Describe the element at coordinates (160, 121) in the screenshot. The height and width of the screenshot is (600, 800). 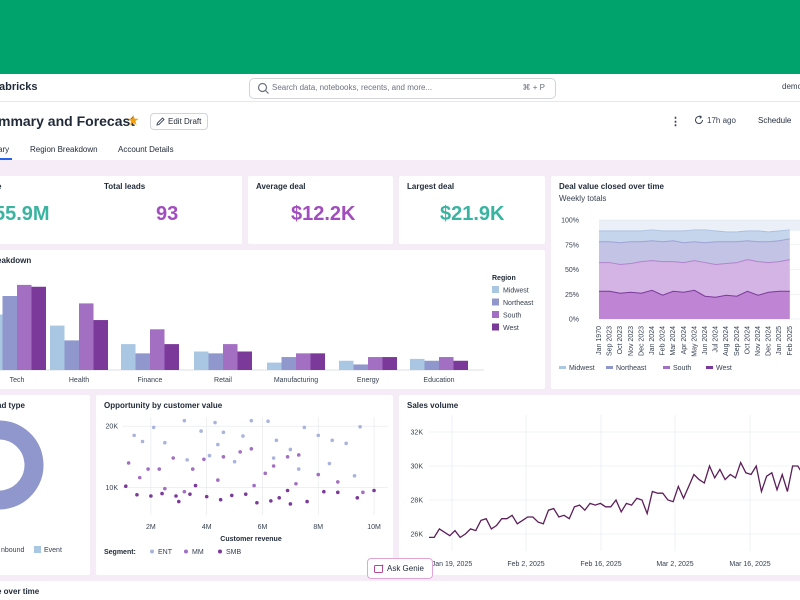
I see `pencil-icon` at that location.